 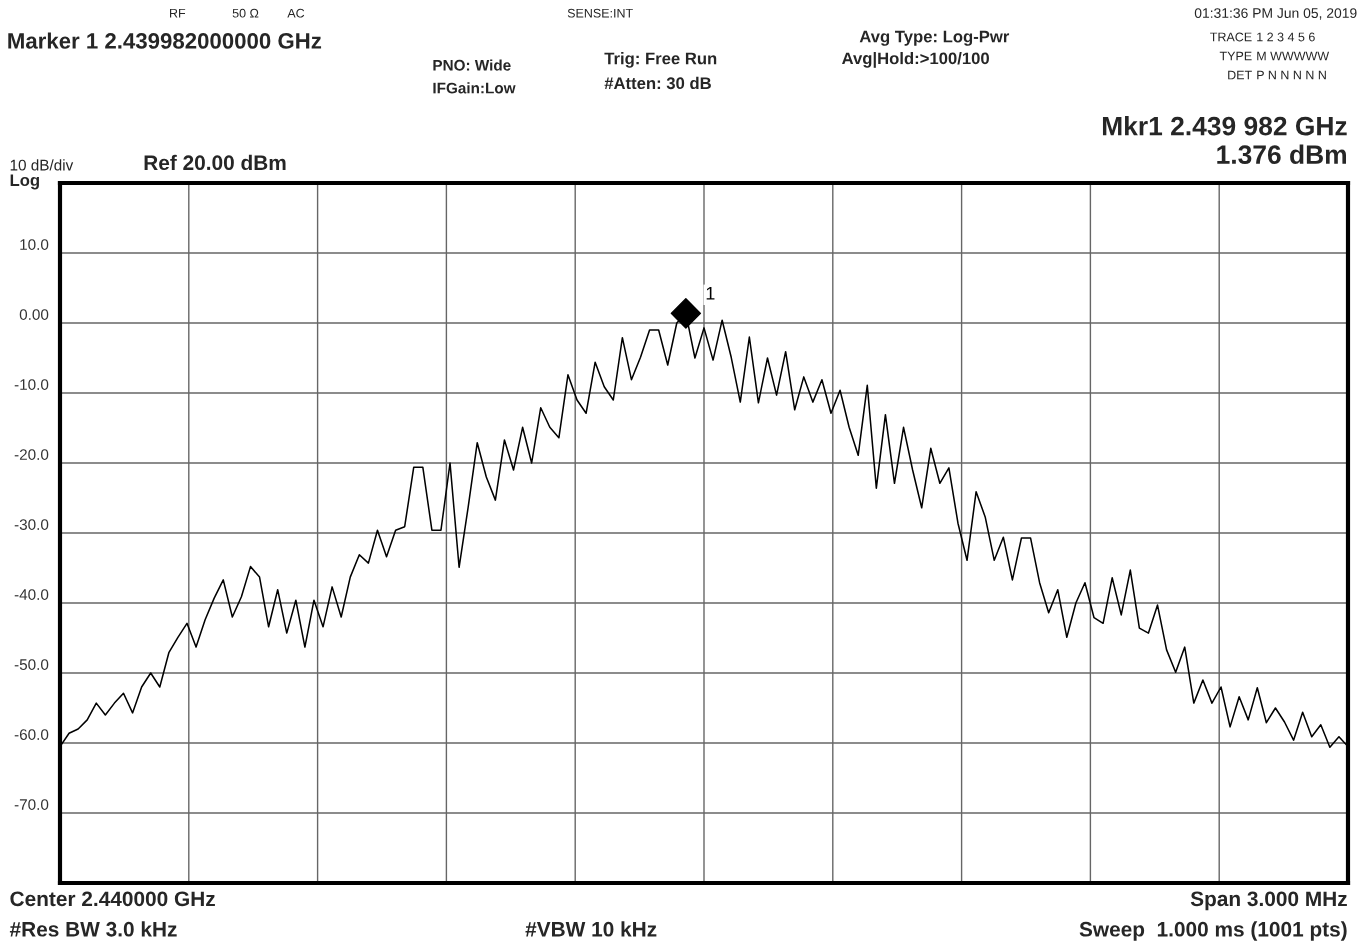 What do you see at coordinates (34, 314) in the screenshot?
I see `y-tick-label: 0.00` at bounding box center [34, 314].